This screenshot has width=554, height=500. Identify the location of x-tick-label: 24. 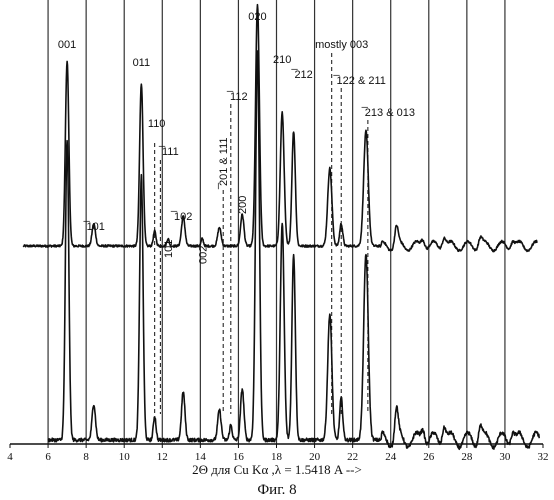
(391, 457).